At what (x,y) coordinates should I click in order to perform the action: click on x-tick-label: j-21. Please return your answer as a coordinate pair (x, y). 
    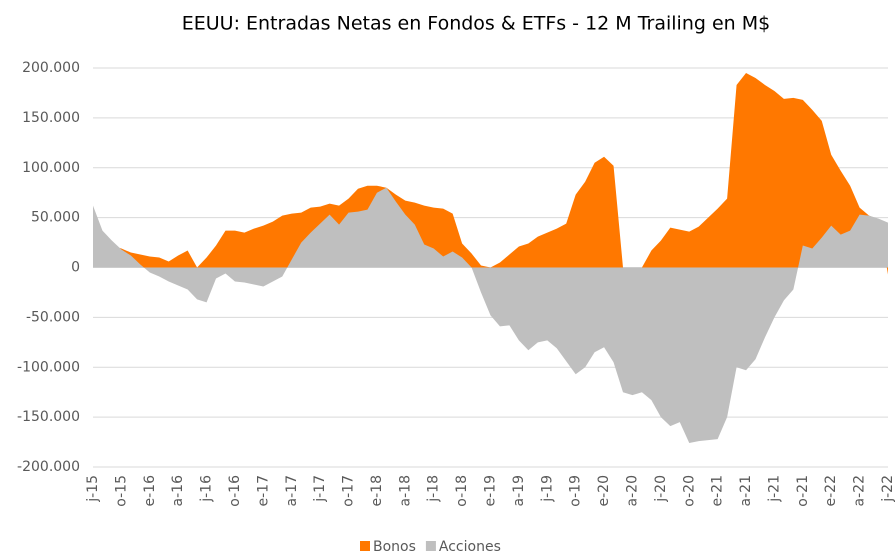
    Looking at the image, I should click on (774, 489).